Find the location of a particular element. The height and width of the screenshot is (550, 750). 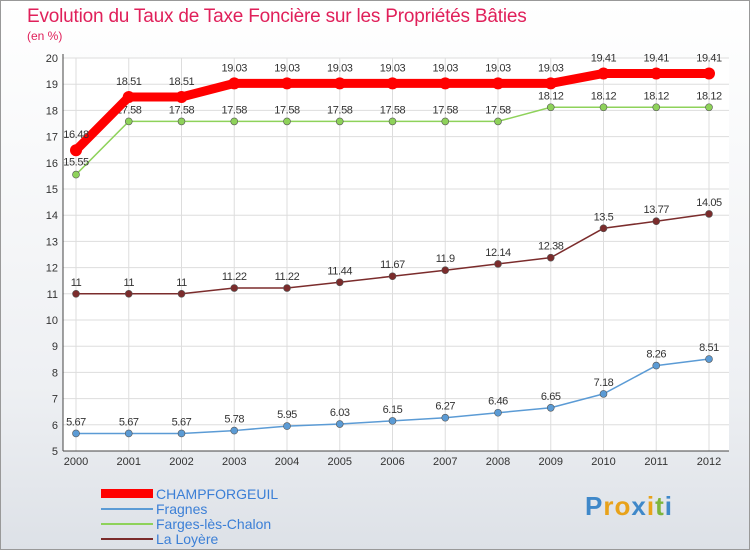

logo-letter: P is located at coordinates (594, 506).